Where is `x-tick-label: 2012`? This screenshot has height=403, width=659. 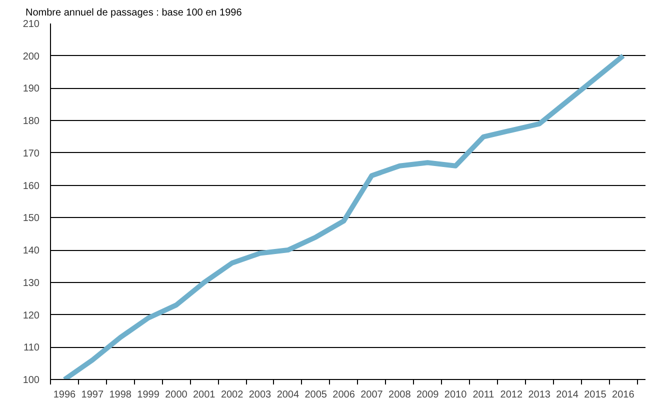
x-tick-label: 2012 is located at coordinates (511, 395).